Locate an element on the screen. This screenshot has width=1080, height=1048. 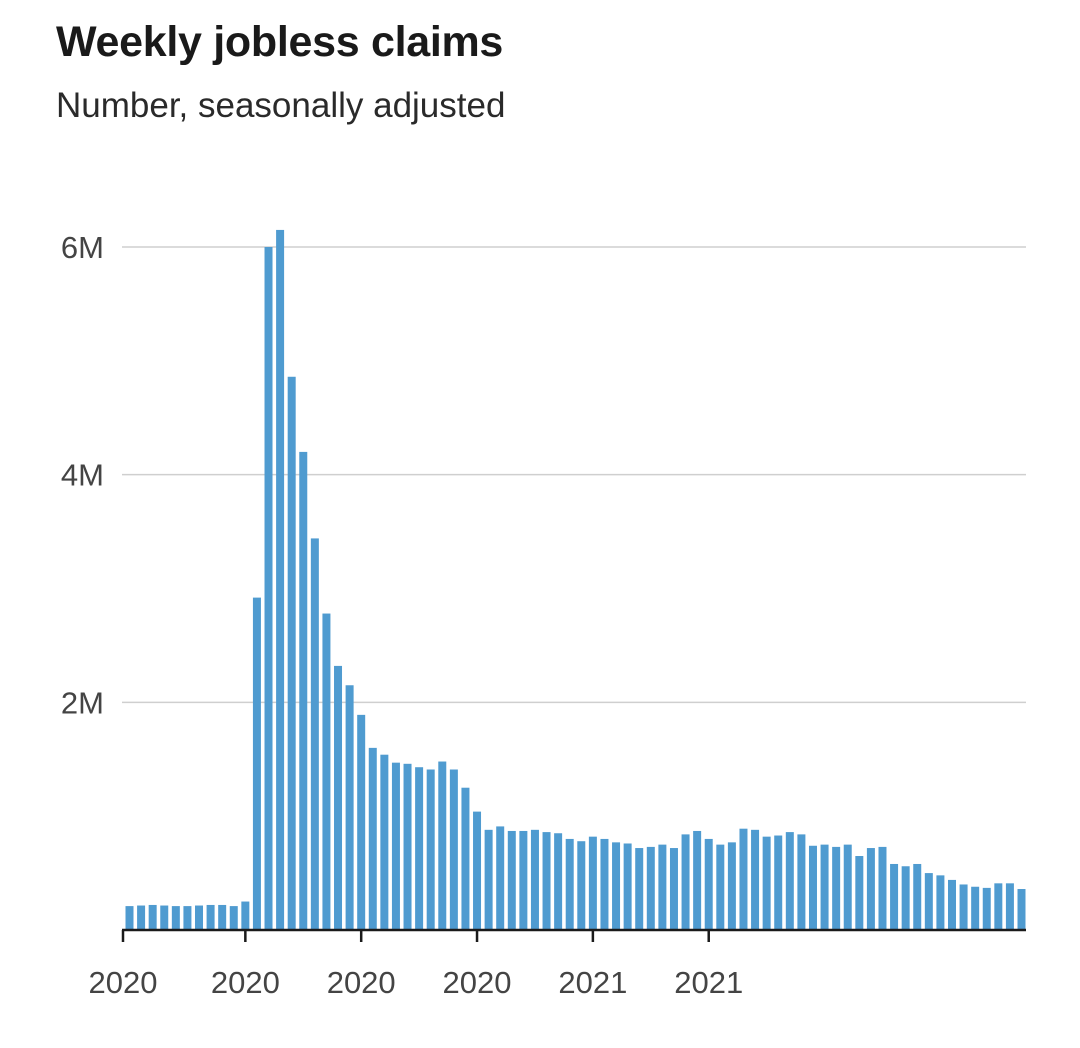
y-tick-label: 2M is located at coordinates (82, 702).